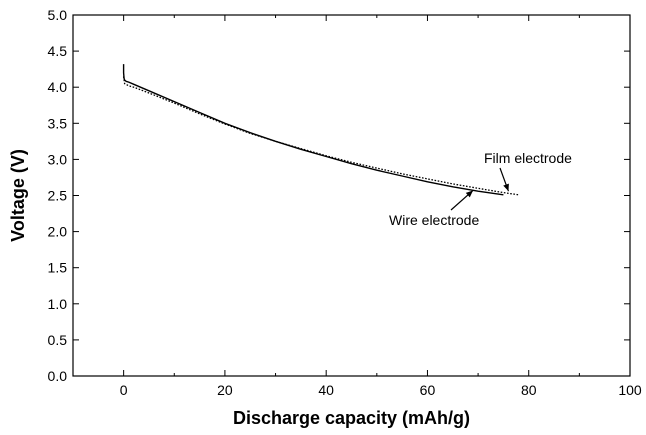  Describe the element at coordinates (434, 220) in the screenshot. I see `annotation-wire-electrode: Wire electrode` at that location.